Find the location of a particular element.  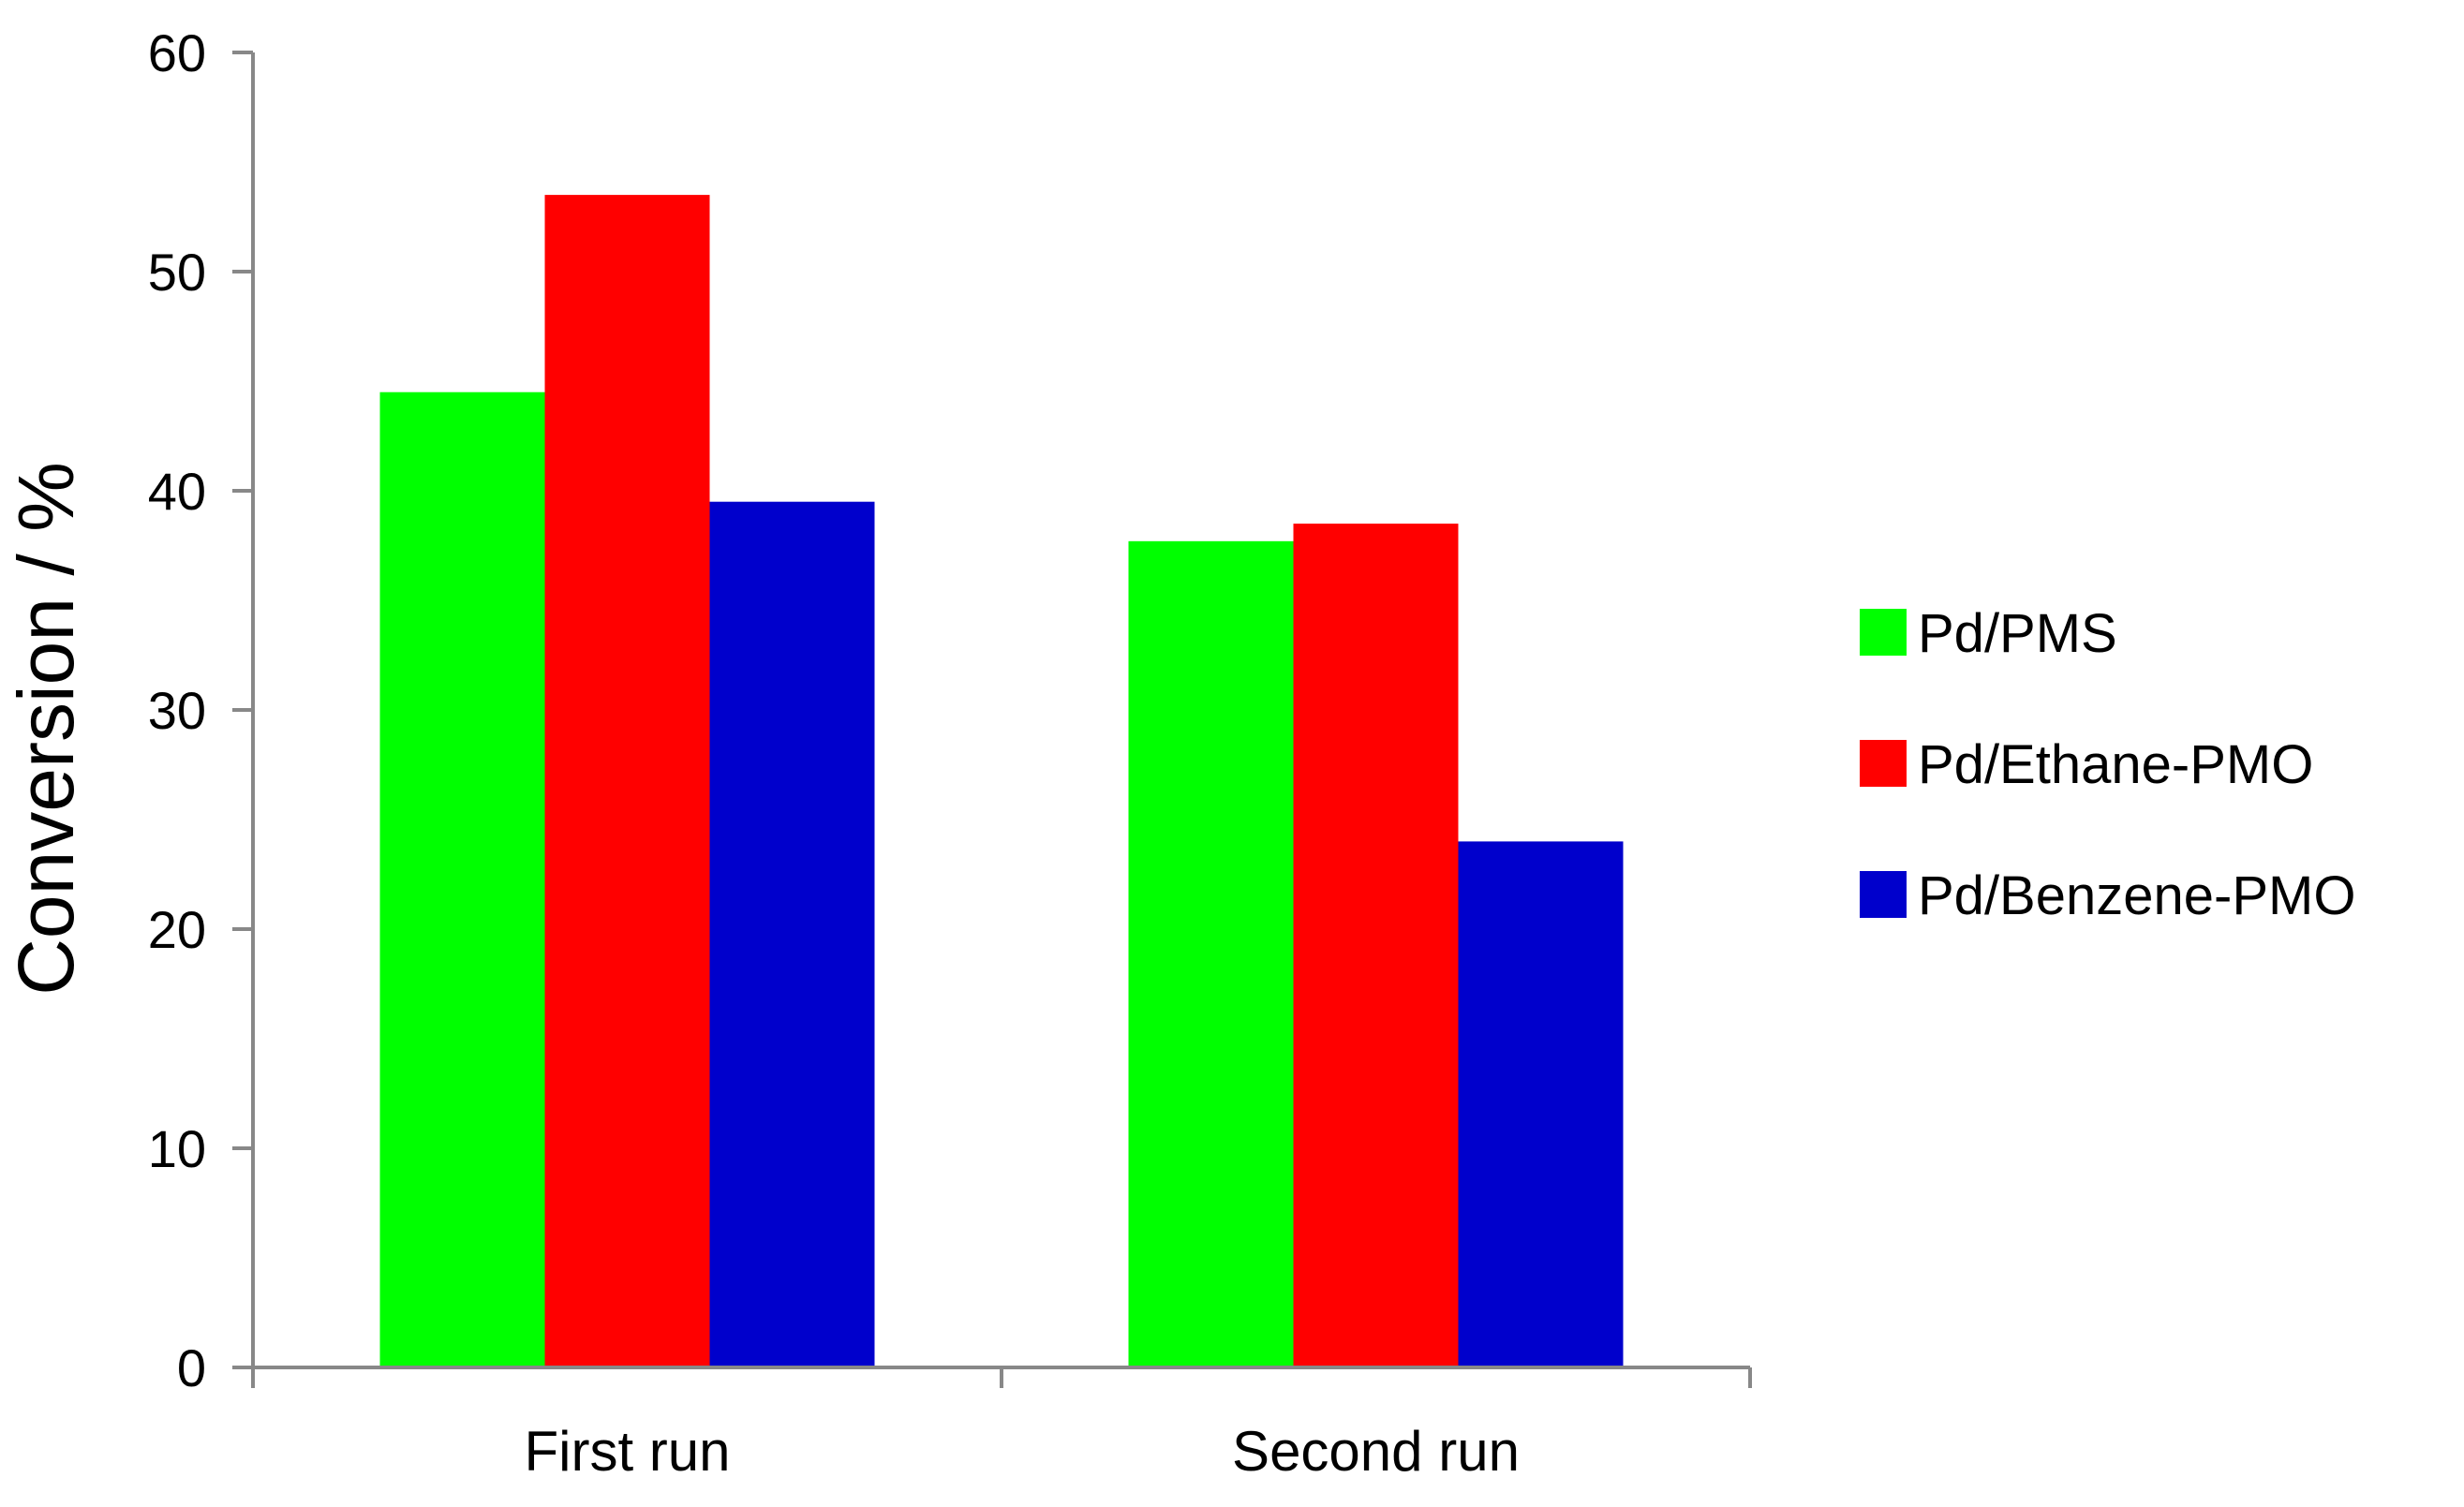

y-ticks: 0 10 20 30 40 50 60 is located at coordinates (200, 710).